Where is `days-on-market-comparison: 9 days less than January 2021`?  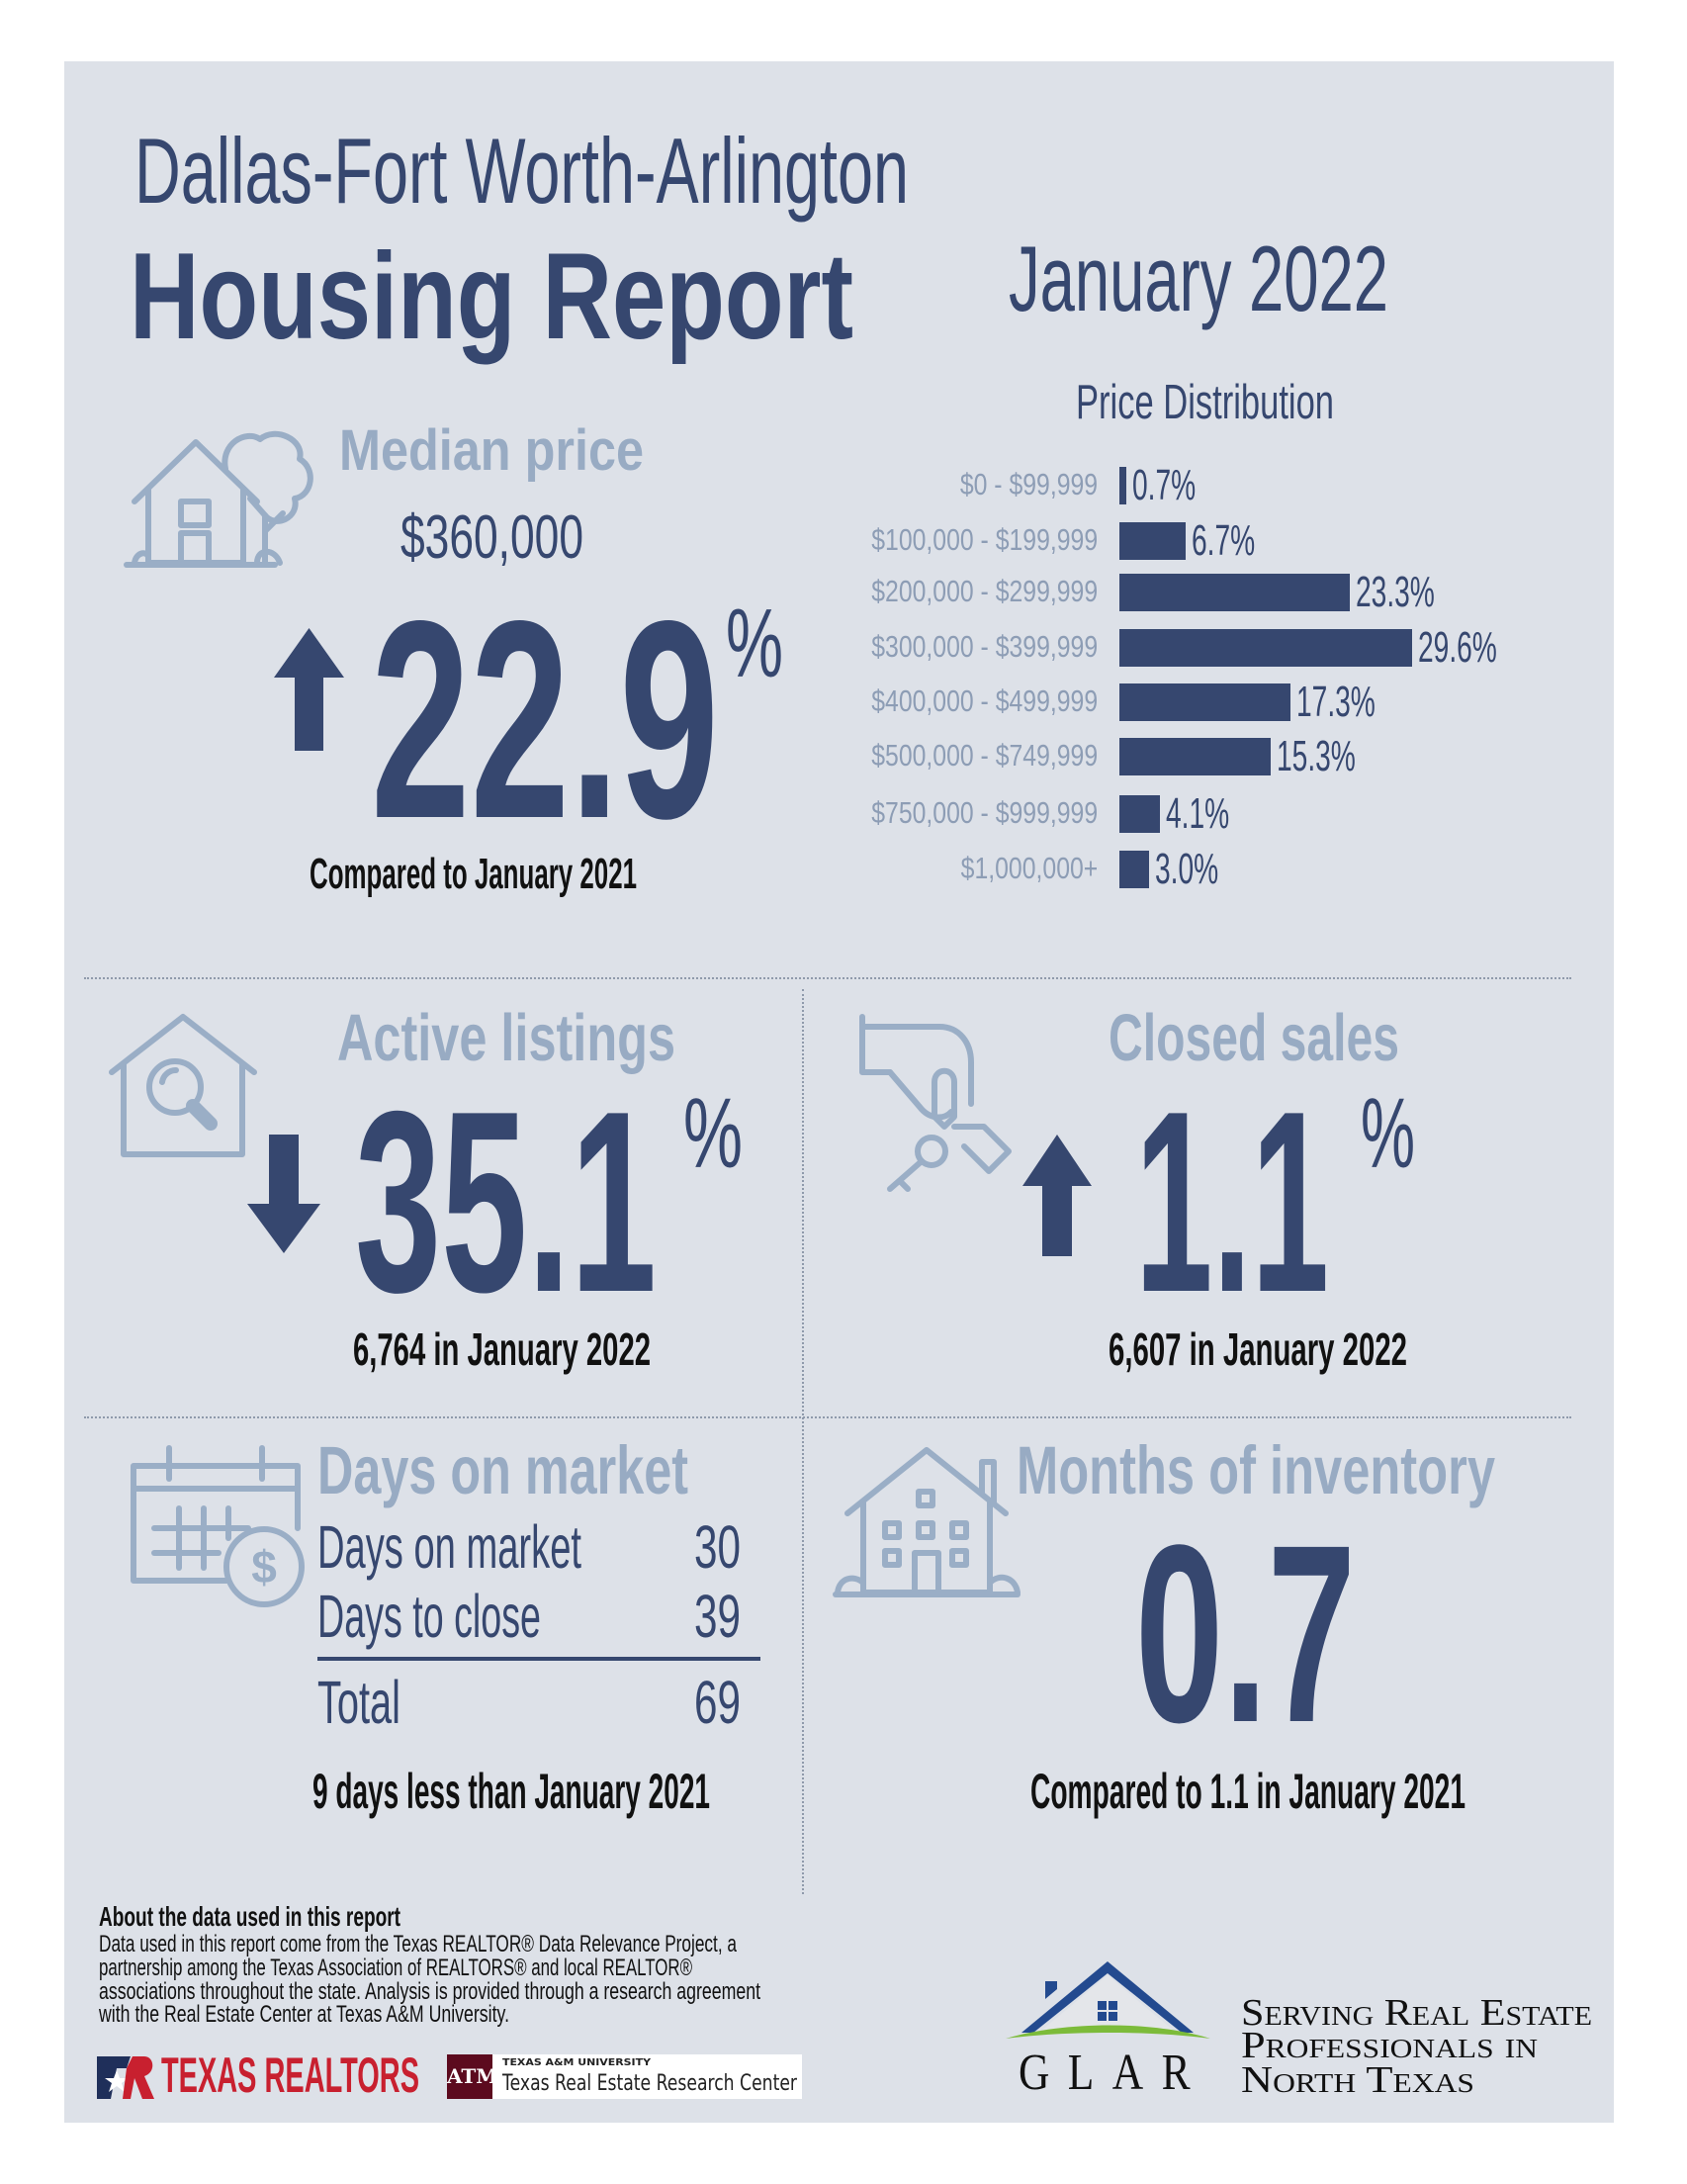 days-on-market-comparison: 9 days less than January 2021 is located at coordinates (511, 1791).